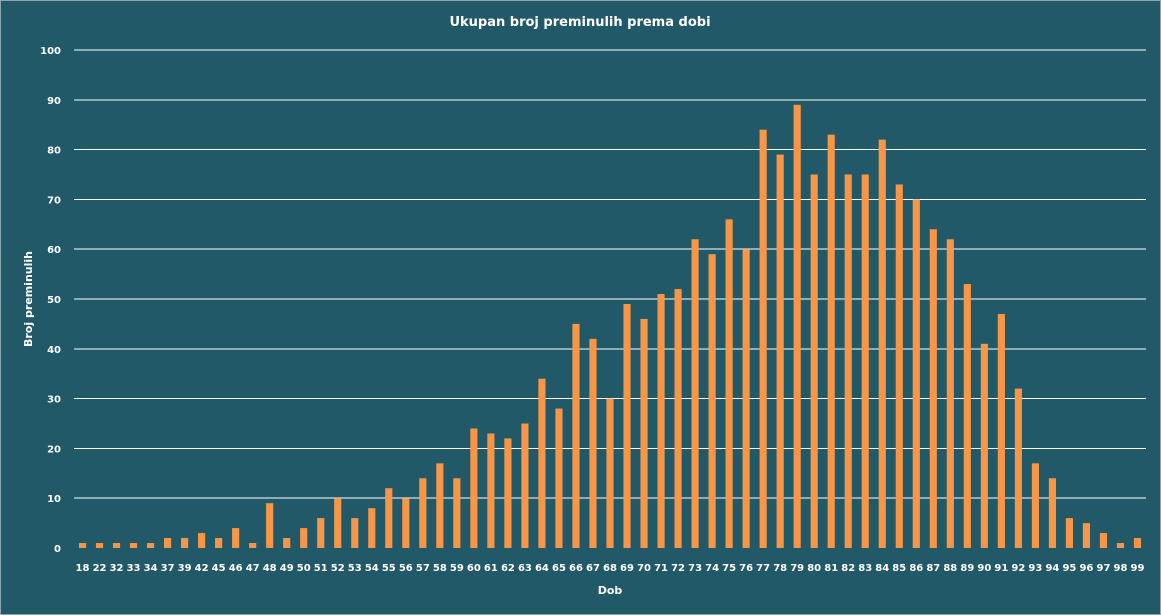 The image size is (1161, 615). What do you see at coordinates (474, 568) in the screenshot?
I see `x-tick-label: 60` at bounding box center [474, 568].